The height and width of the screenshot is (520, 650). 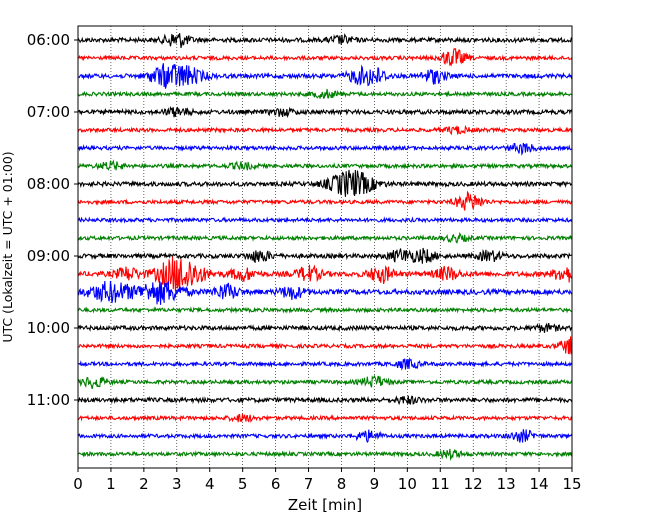 What do you see at coordinates (78, 484) in the screenshot?
I see `x-tick-label-0: 0` at bounding box center [78, 484].